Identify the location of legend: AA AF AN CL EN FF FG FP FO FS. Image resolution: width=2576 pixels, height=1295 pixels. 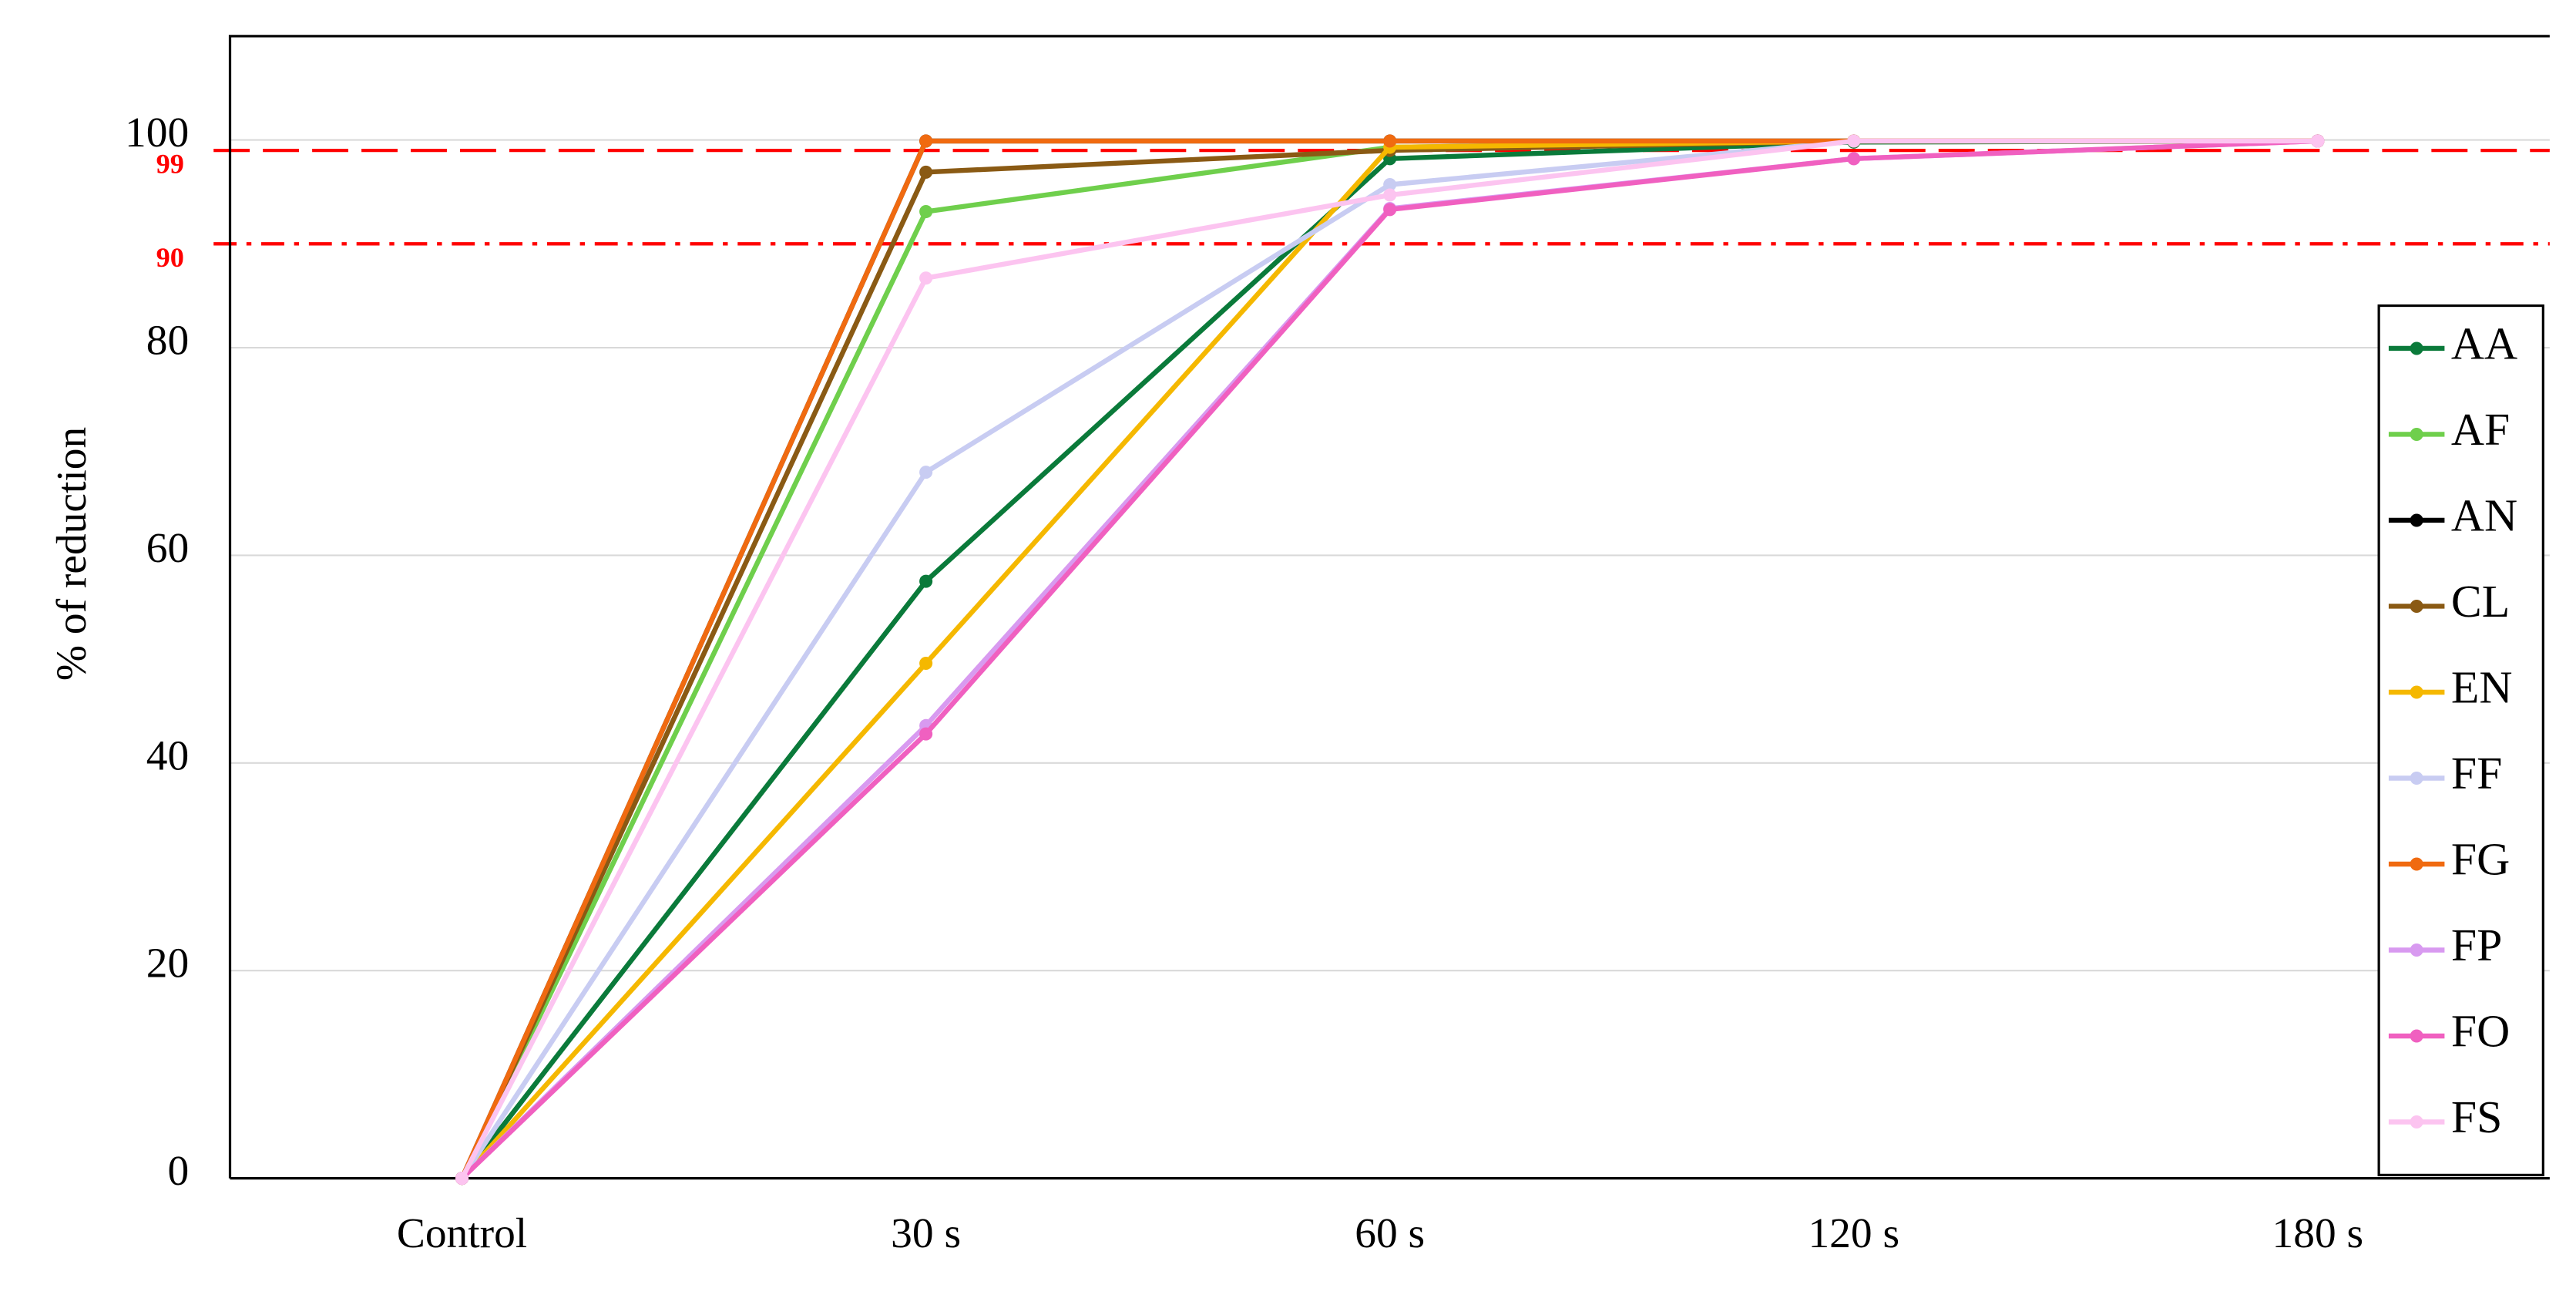
(2460, 740).